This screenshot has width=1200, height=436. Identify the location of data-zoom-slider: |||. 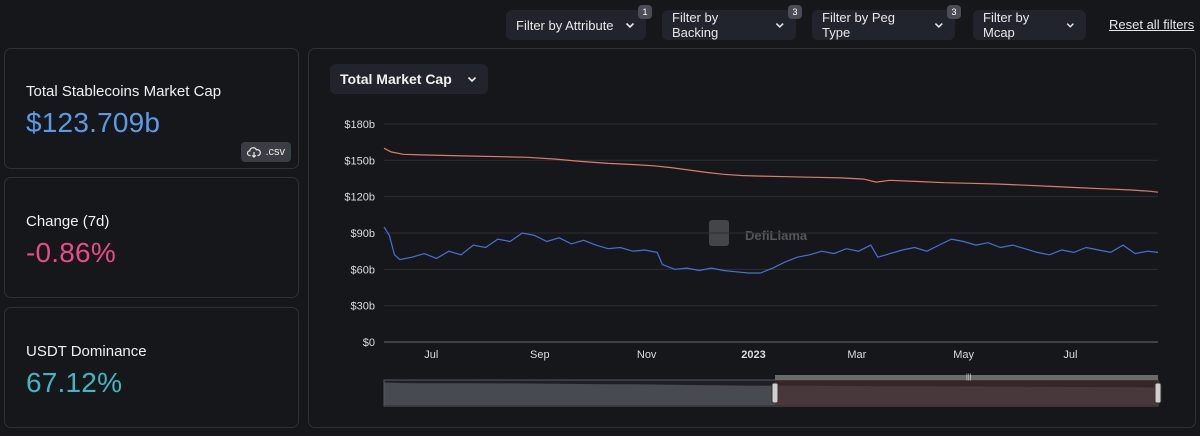
(772, 390).